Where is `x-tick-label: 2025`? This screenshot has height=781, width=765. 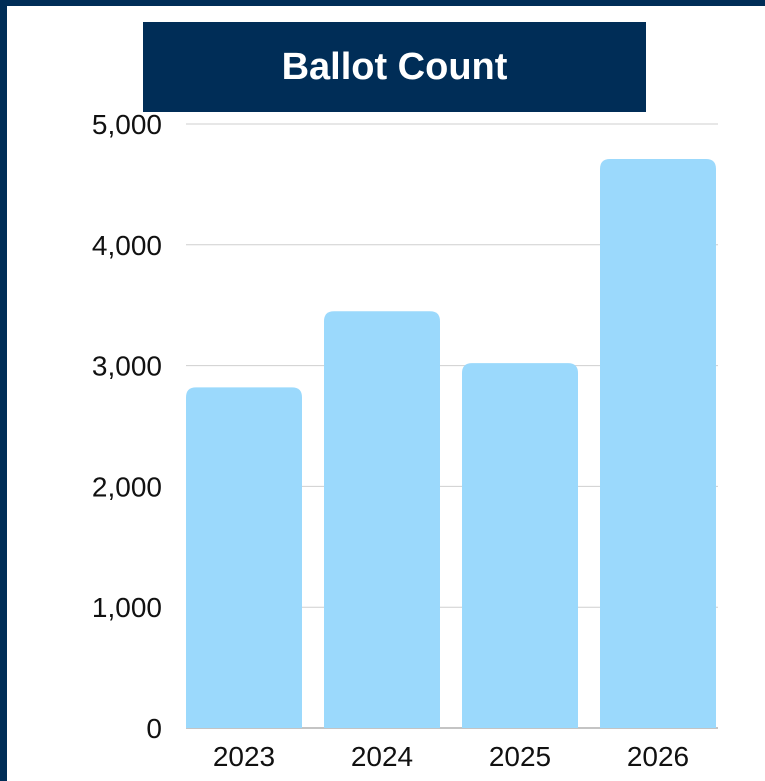 x-tick-label: 2025 is located at coordinates (520, 756).